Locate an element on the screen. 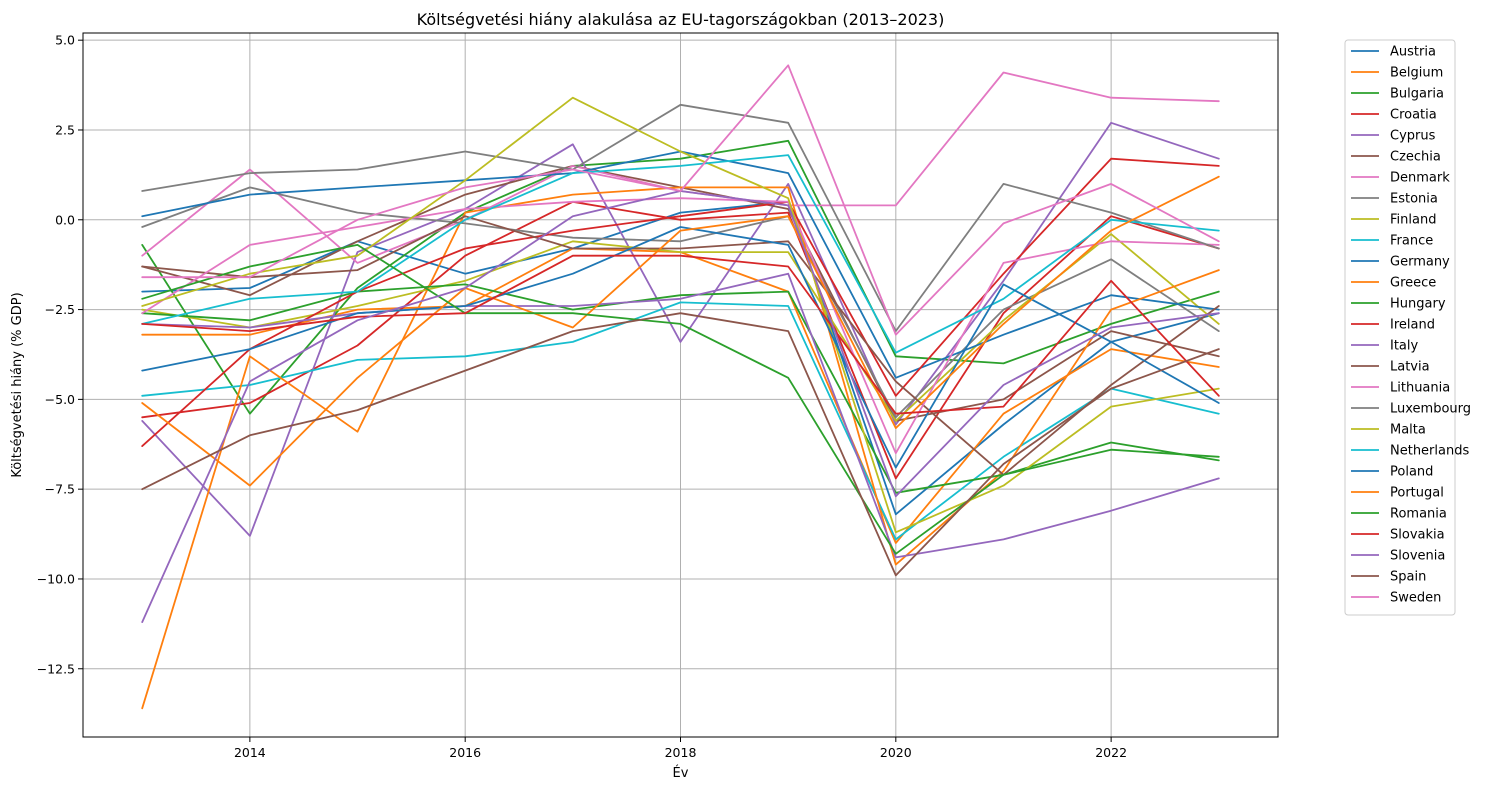  legend-label: Belgium is located at coordinates (1416, 73).